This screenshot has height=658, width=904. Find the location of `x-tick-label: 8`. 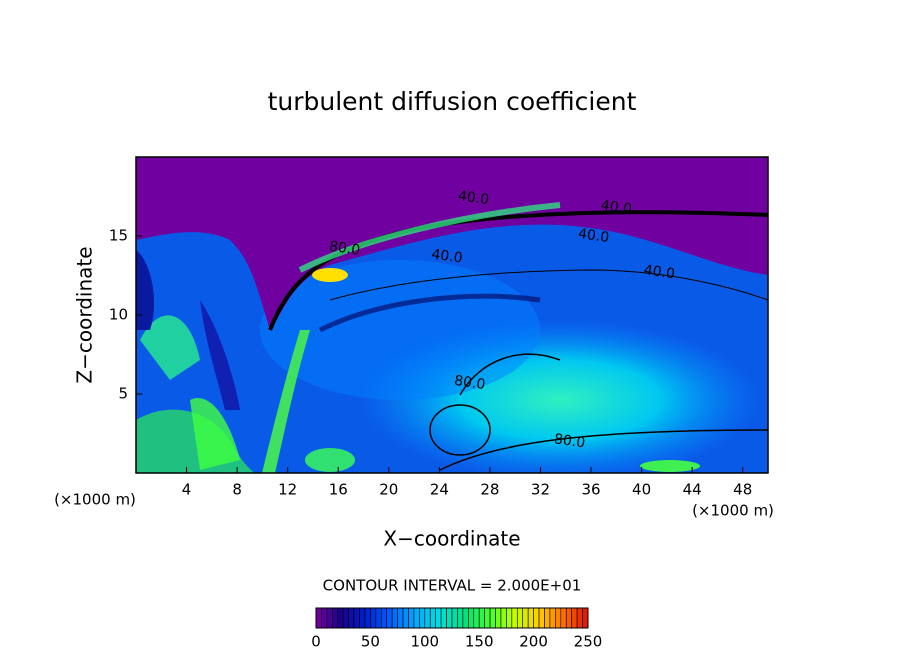

x-tick-label: 8 is located at coordinates (237, 490).